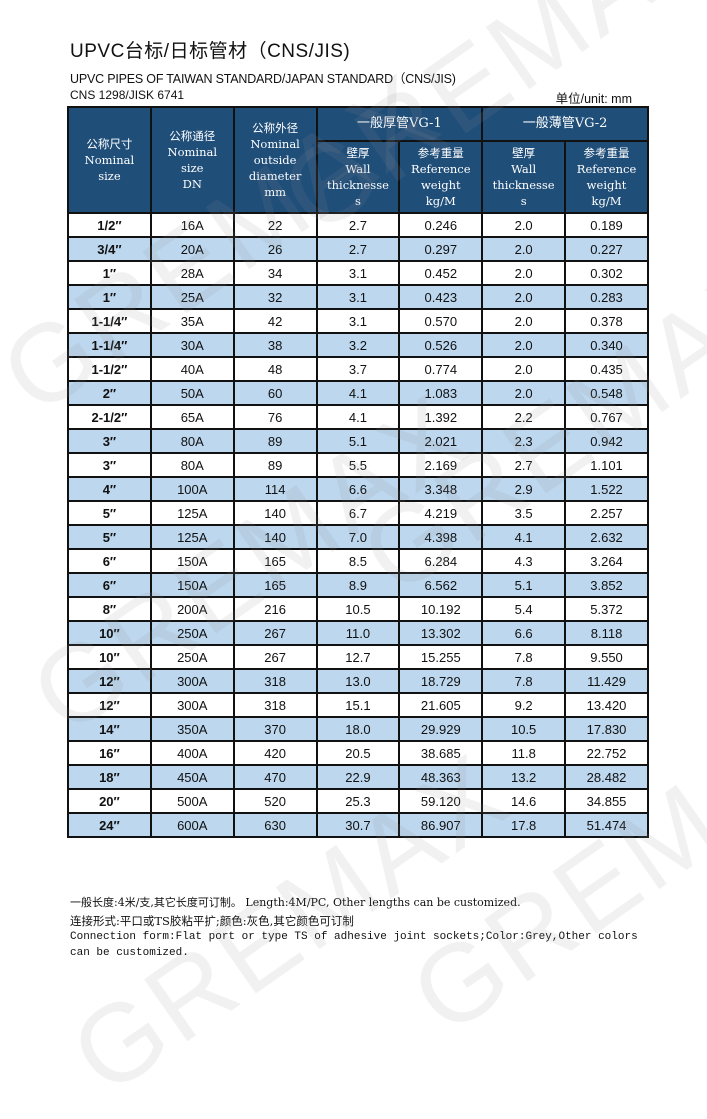 The width and height of the screenshot is (707, 1119). I want to click on table-row: 4″ 100A 114 6.6 3.348 2.9 1.522, so click(358, 489).